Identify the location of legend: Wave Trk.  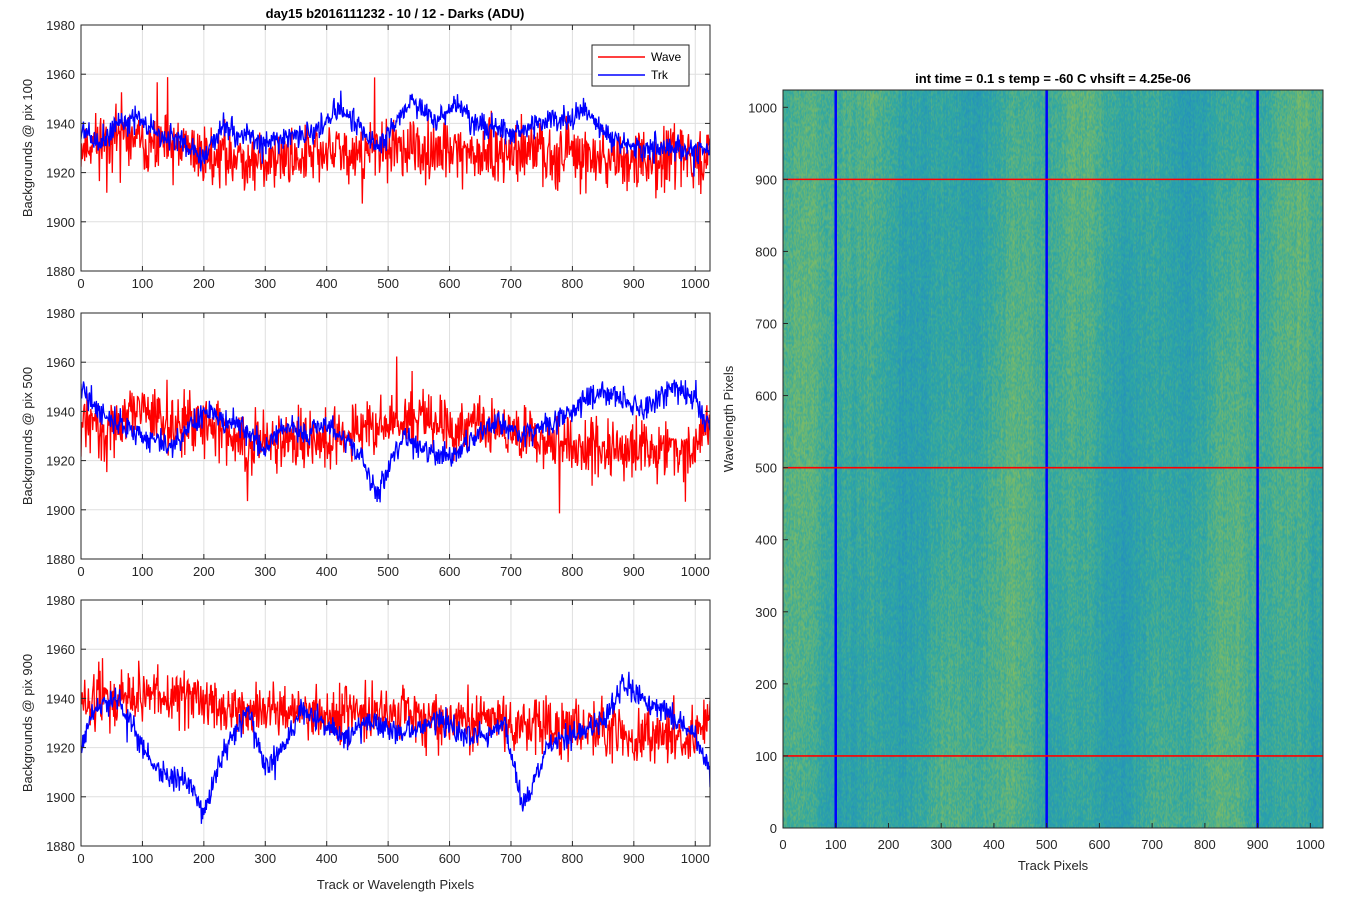
(640, 65).